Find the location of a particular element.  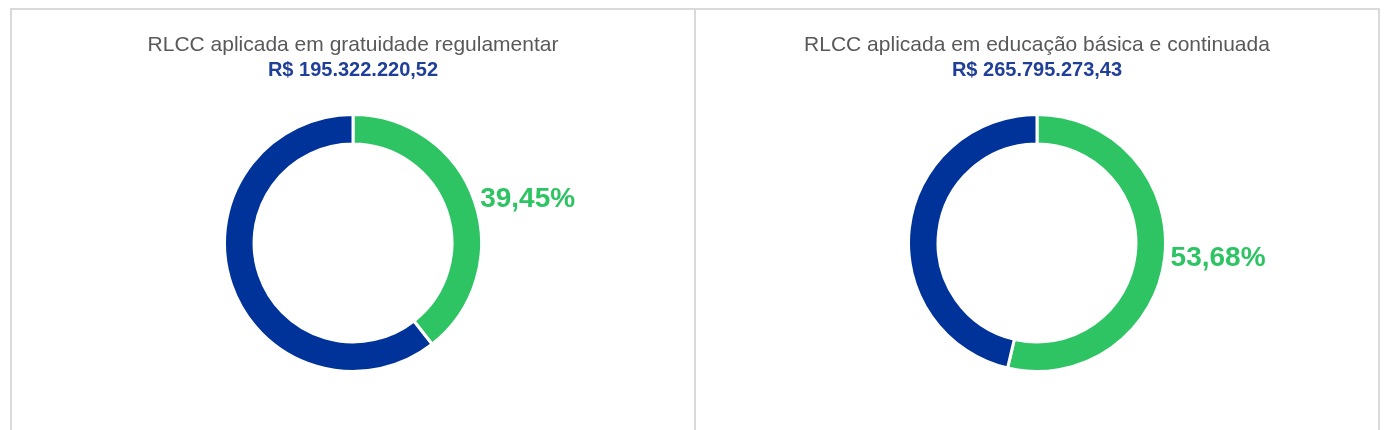

chart-title: RLCC aplicada em gratuidade regulamentar is located at coordinates (353, 44).